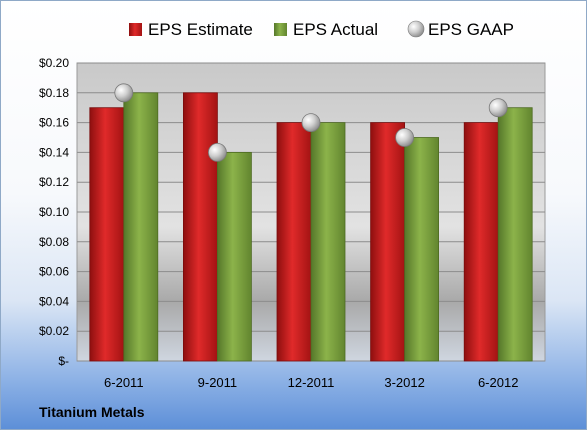 The height and width of the screenshot is (431, 587). I want to click on y-tick-label: $0.12, so click(54, 182).